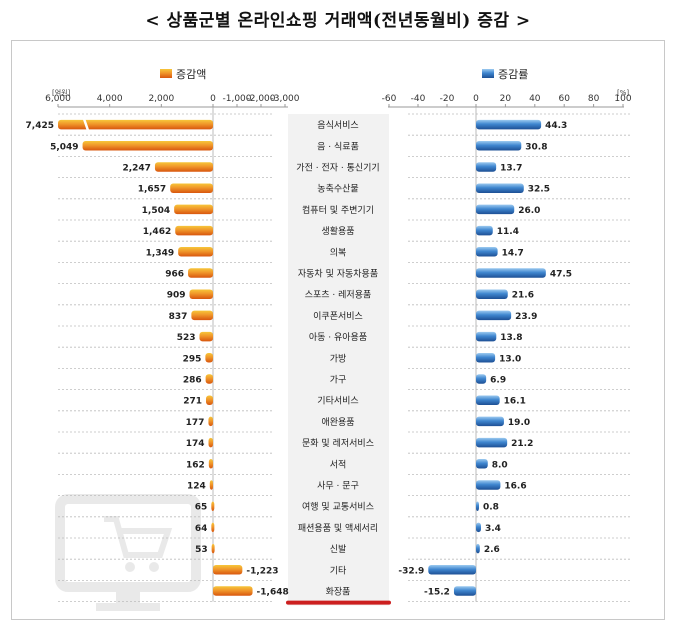 The image size is (676, 628). What do you see at coordinates (58, 99) in the screenshot?
I see `amount-tick-label: 6,000` at bounding box center [58, 99].